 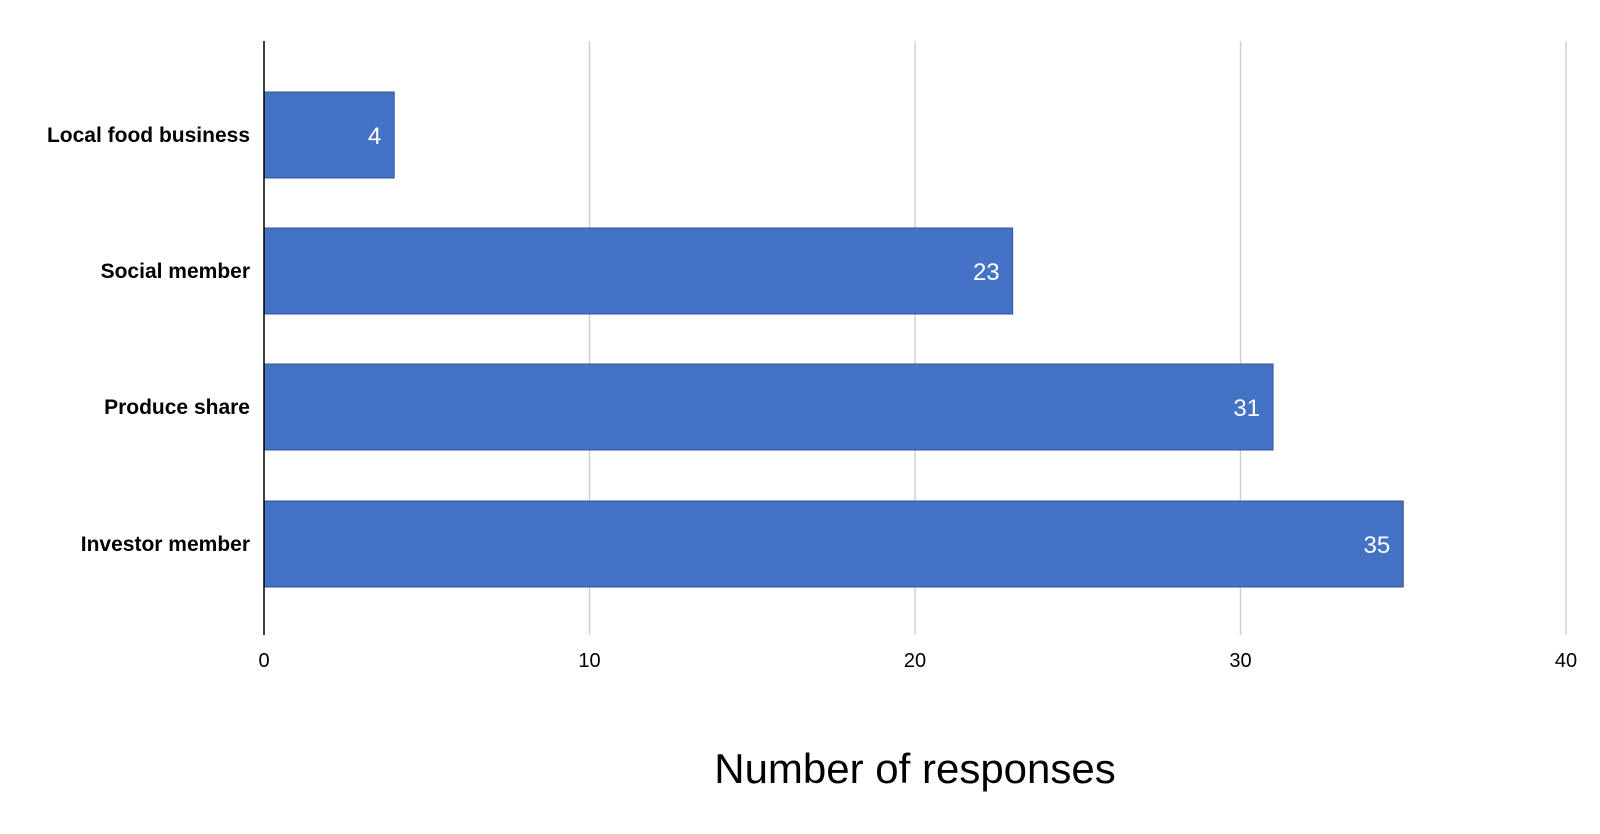 I want to click on x-tick-label-0: 0, so click(x=263, y=661).